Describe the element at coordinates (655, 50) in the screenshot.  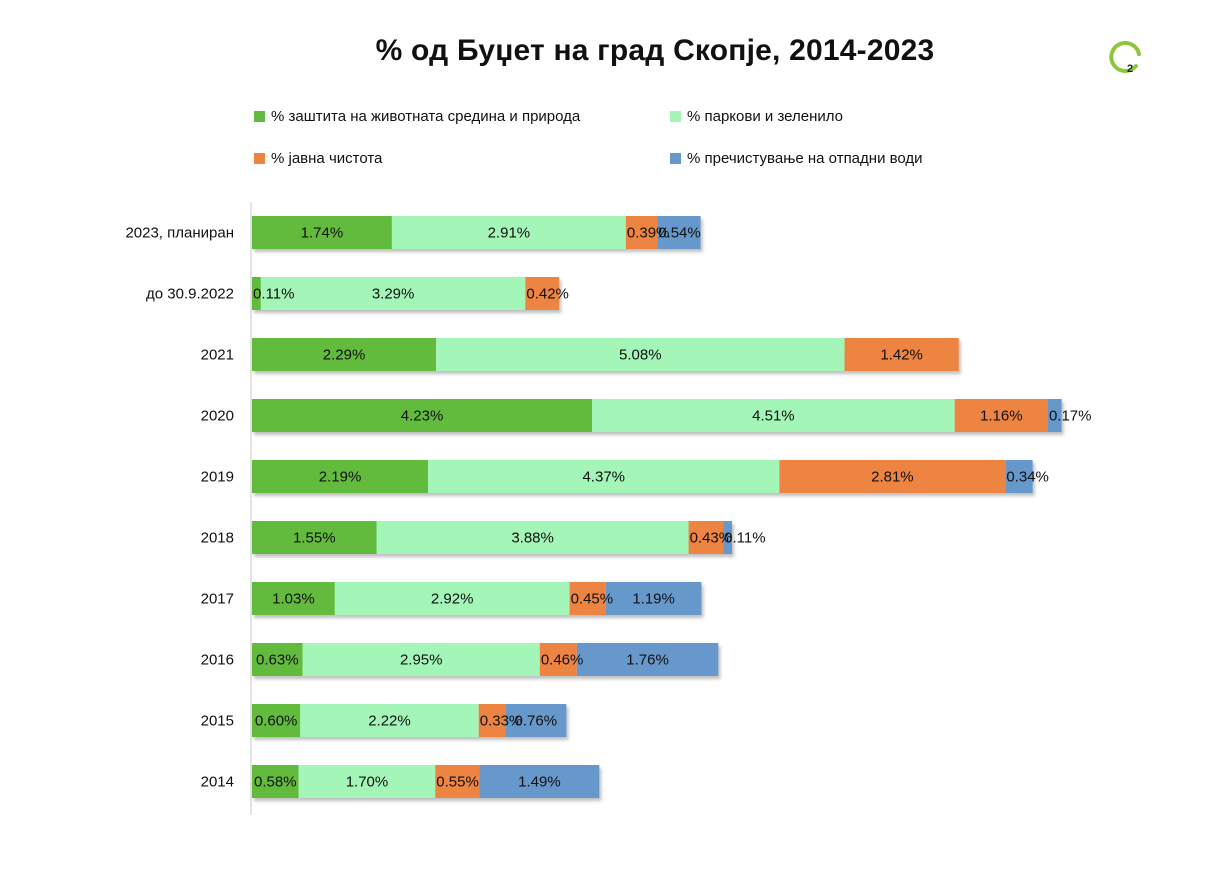
I see `chart-title: % од Буџет на град Скопје, 2014-2023` at that location.